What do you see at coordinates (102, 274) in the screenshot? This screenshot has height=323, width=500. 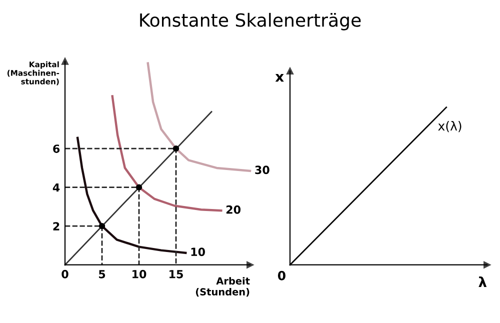 I see `x-tick-label: 5` at bounding box center [102, 274].